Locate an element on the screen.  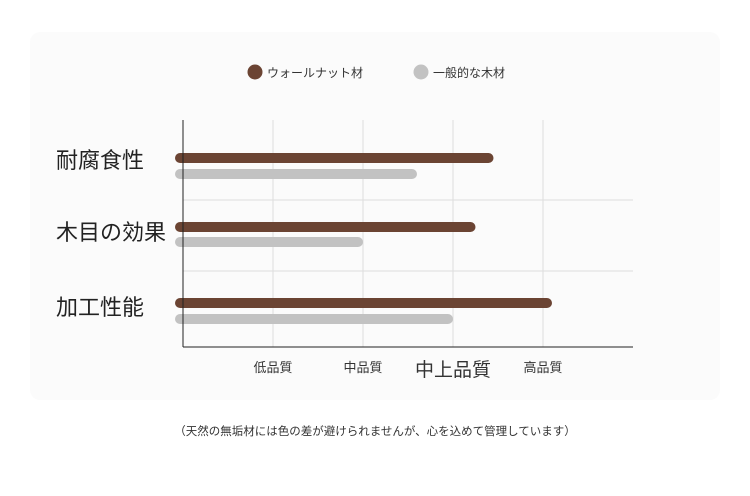
category-label: 耐腐食性 is located at coordinates (100, 161).